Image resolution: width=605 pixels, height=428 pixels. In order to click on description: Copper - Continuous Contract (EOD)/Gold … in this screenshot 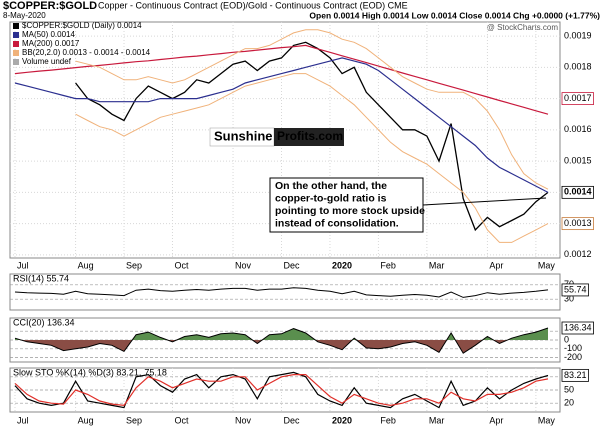, I will do `click(253, 5)`.